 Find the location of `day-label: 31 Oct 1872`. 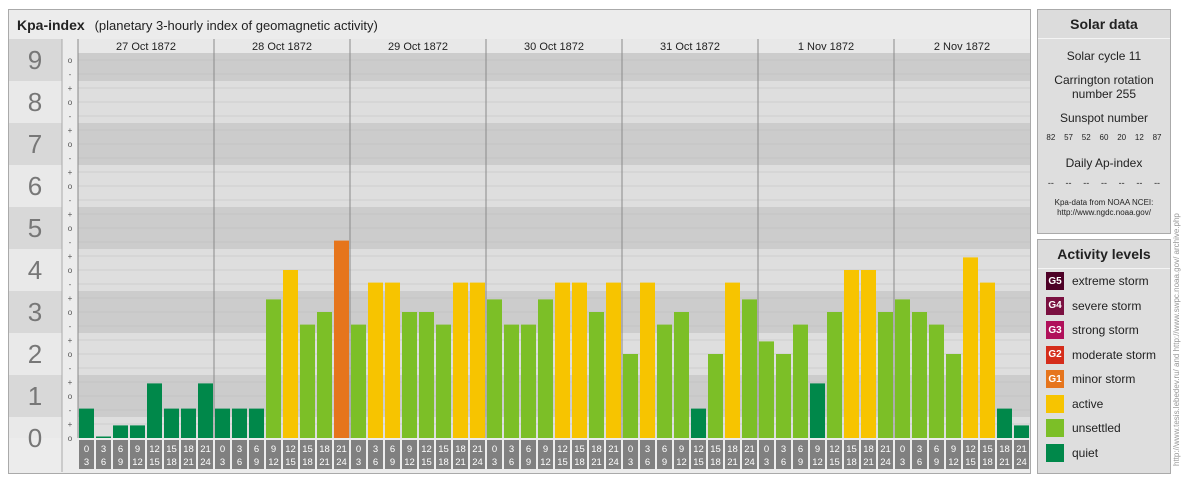

day-label: 31 Oct 1872 is located at coordinates (690, 47).